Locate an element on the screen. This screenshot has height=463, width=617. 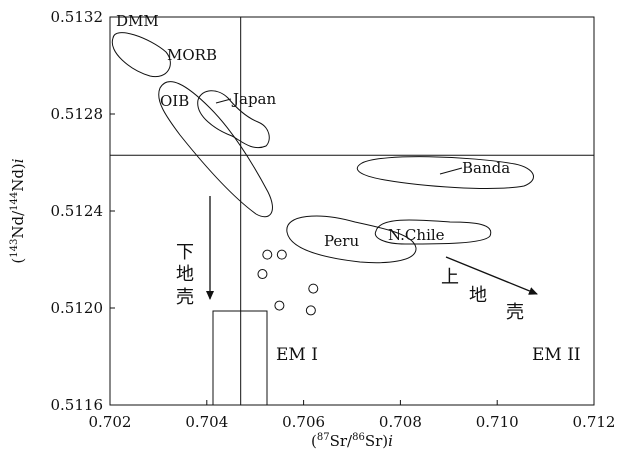
field-peru is located at coordinates (351, 239).